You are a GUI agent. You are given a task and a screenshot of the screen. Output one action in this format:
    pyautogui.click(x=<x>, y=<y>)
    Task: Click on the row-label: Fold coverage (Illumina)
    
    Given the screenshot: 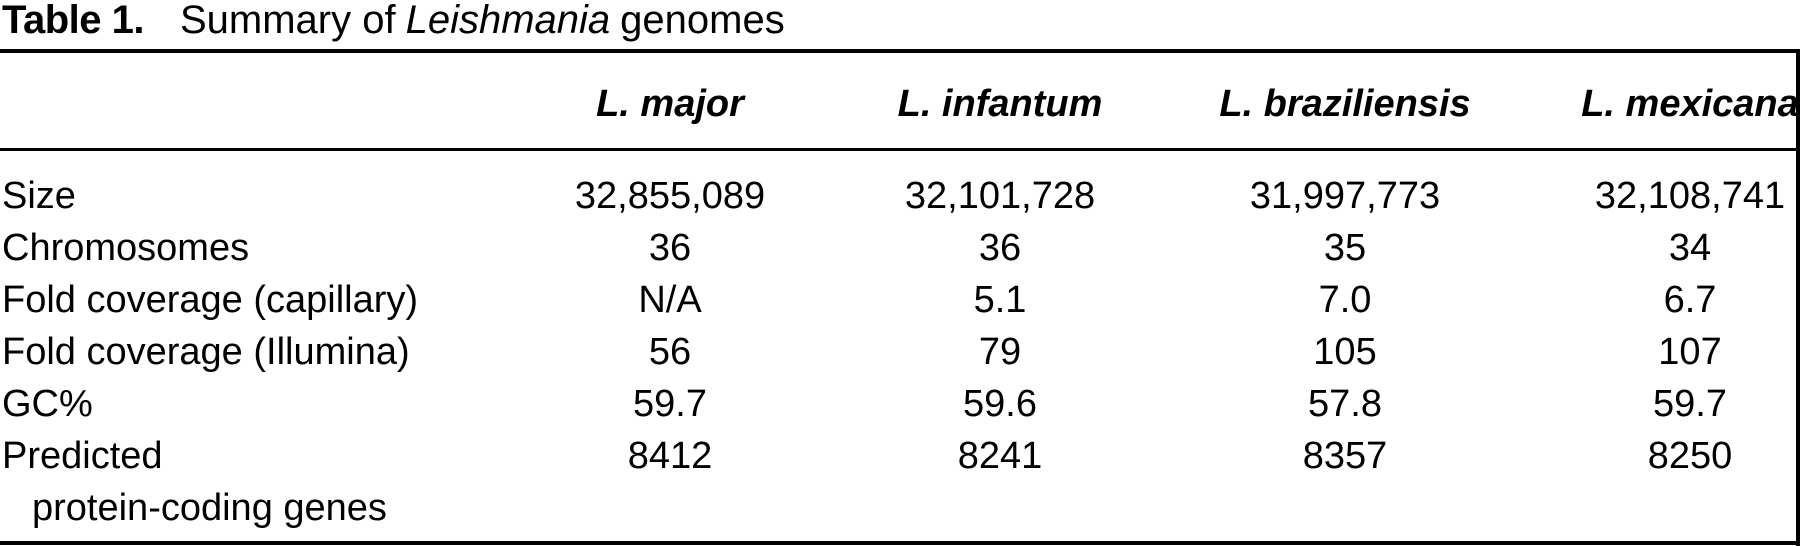 What is the action you would take?
    pyautogui.click(x=206, y=352)
    